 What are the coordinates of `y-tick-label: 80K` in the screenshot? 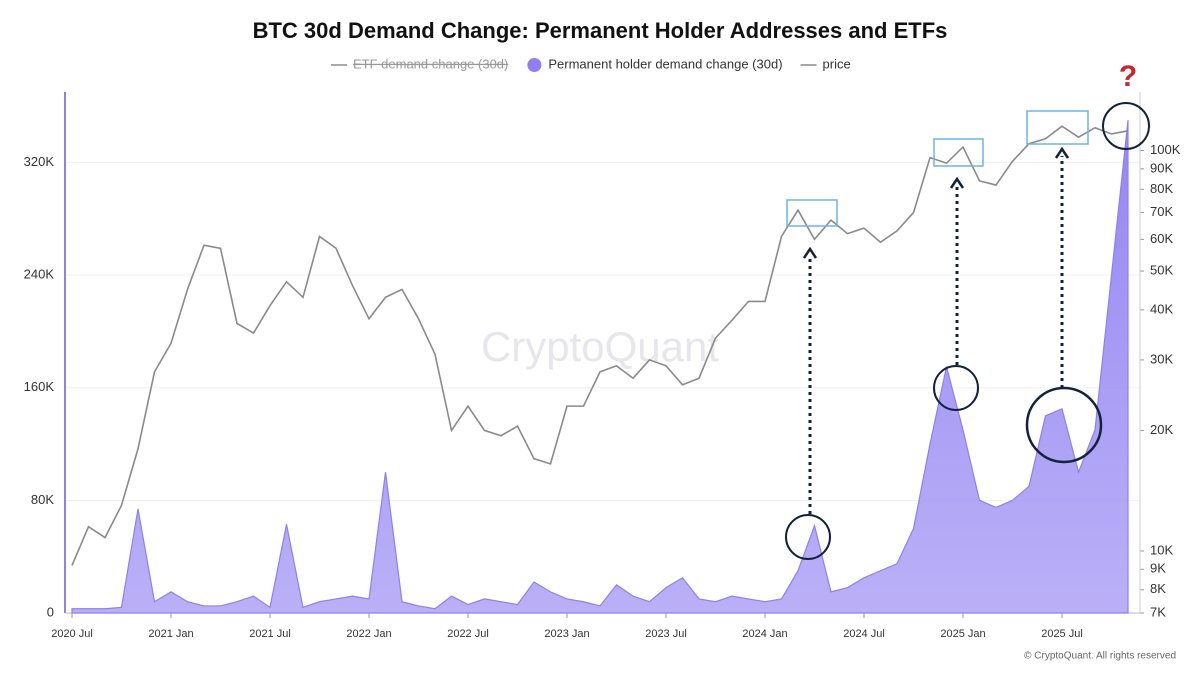 It's located at (42, 499).